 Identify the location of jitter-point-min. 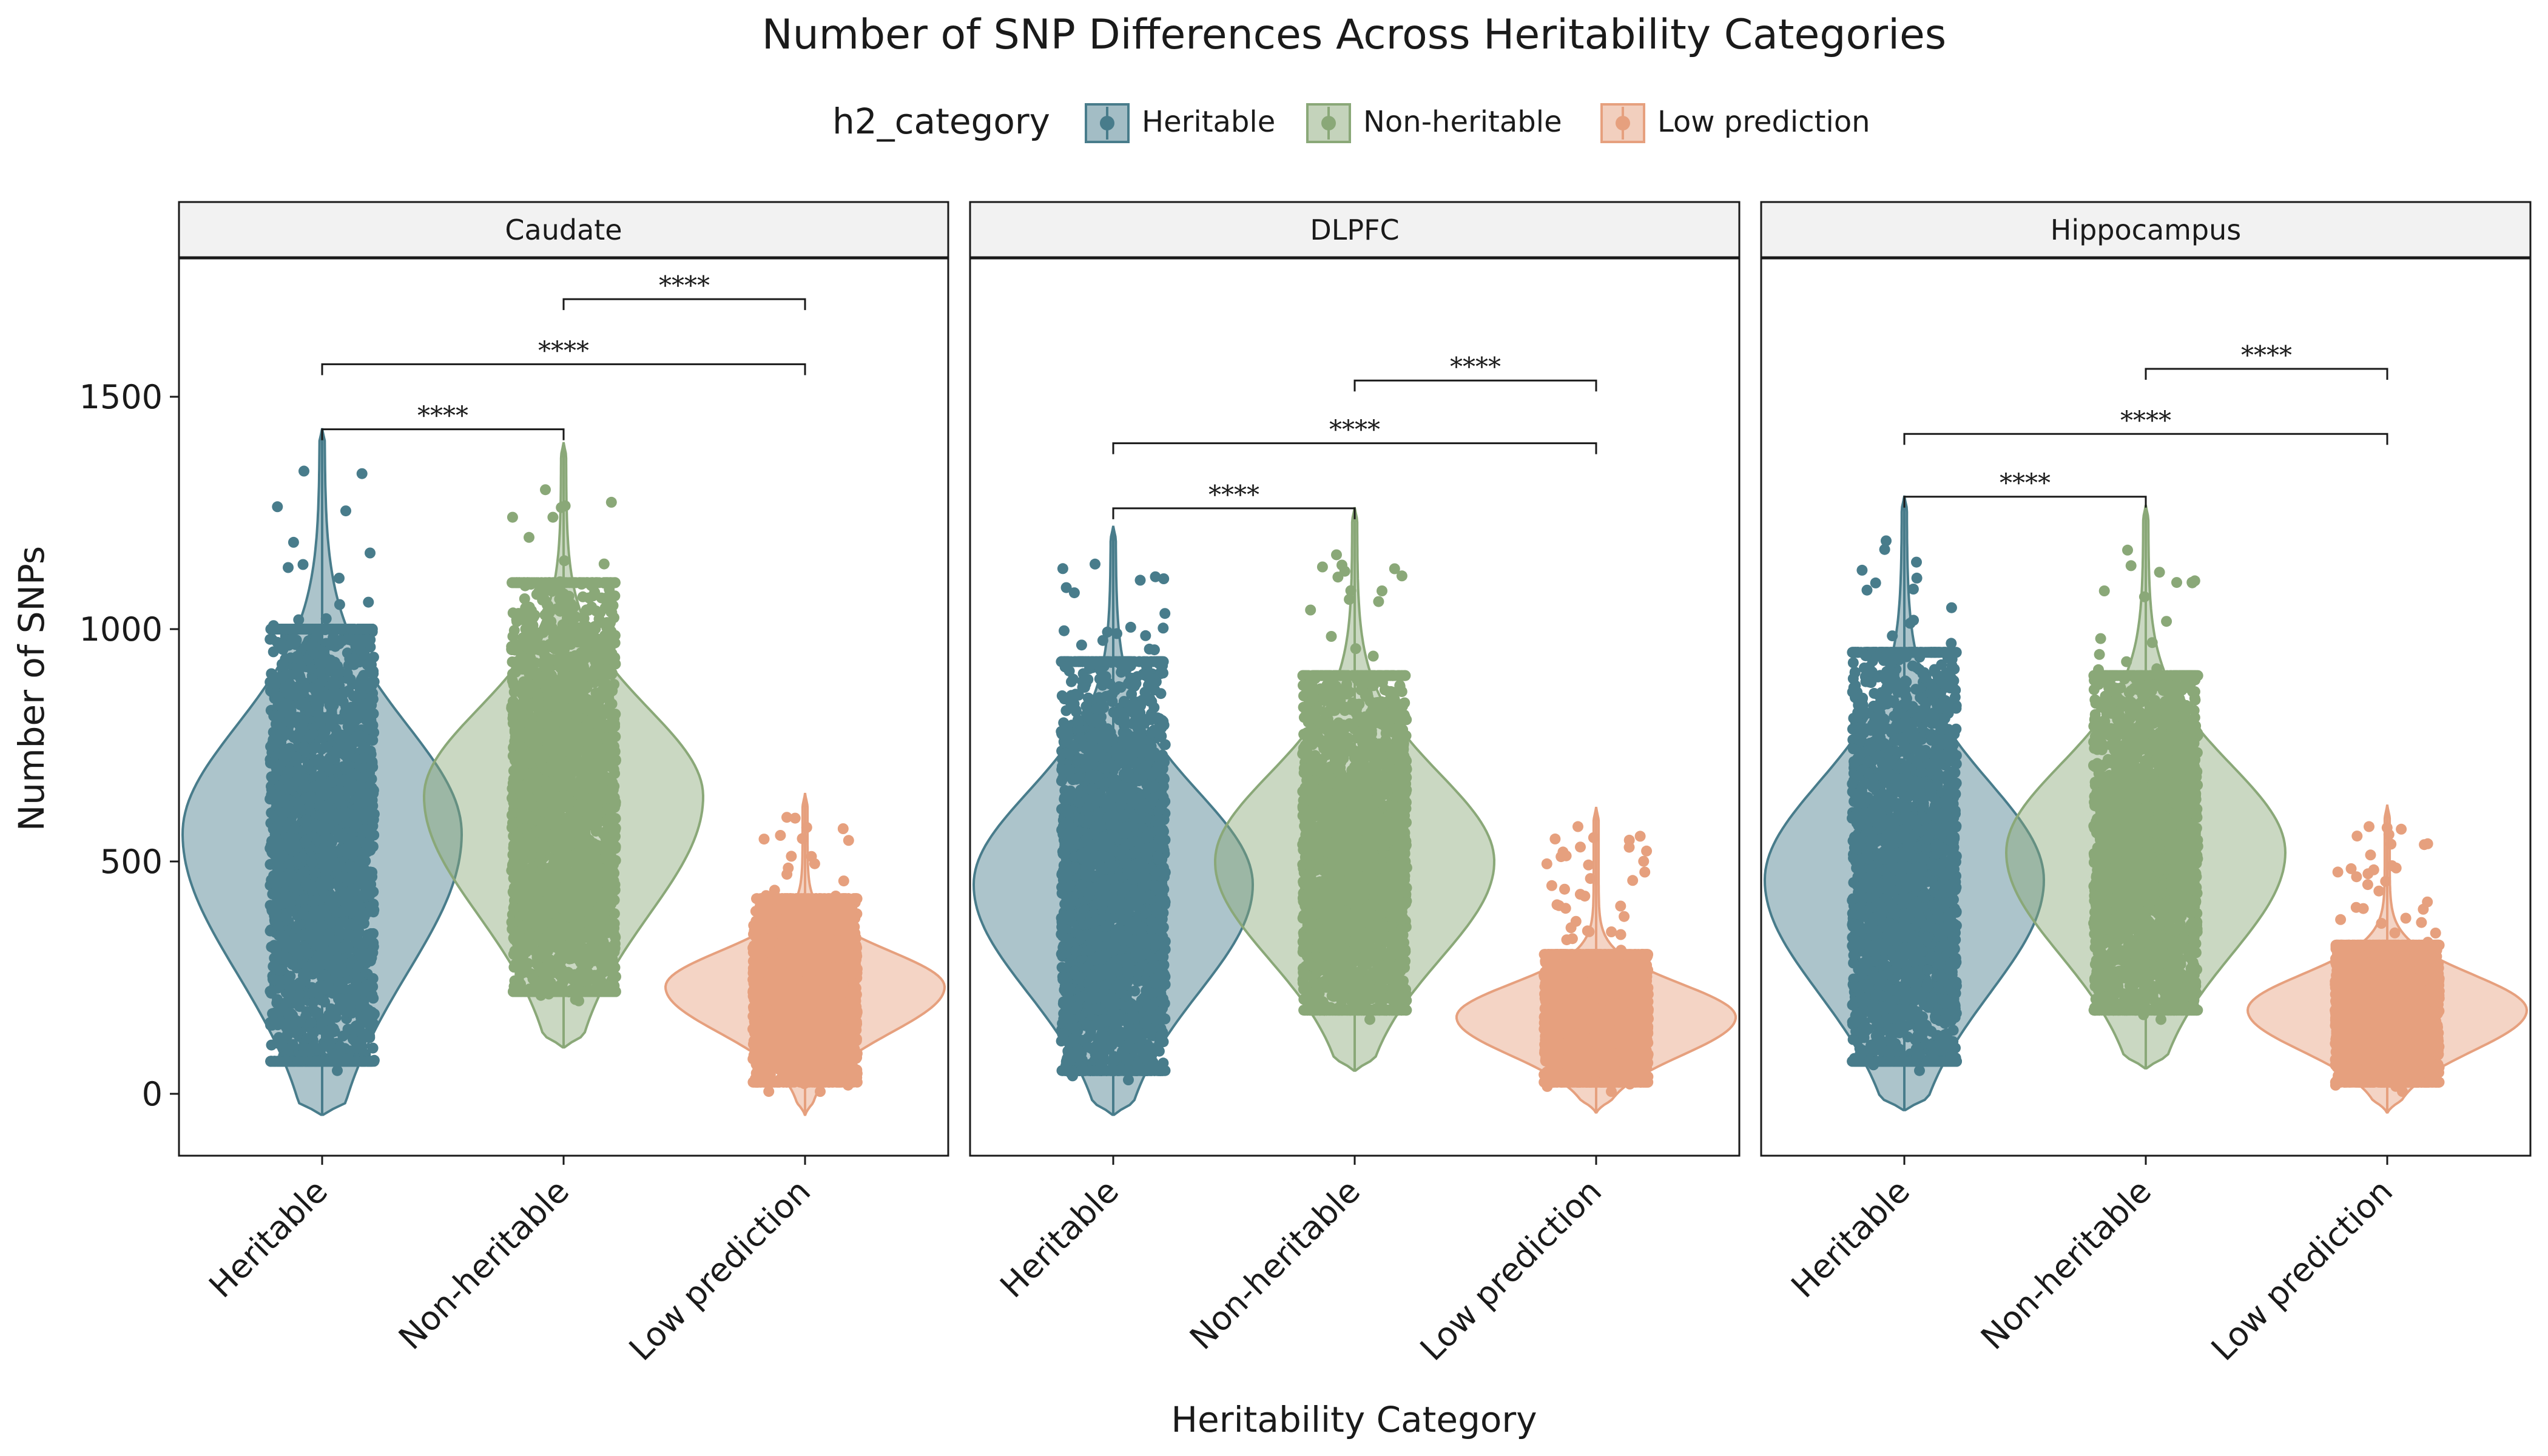
(337, 1070).